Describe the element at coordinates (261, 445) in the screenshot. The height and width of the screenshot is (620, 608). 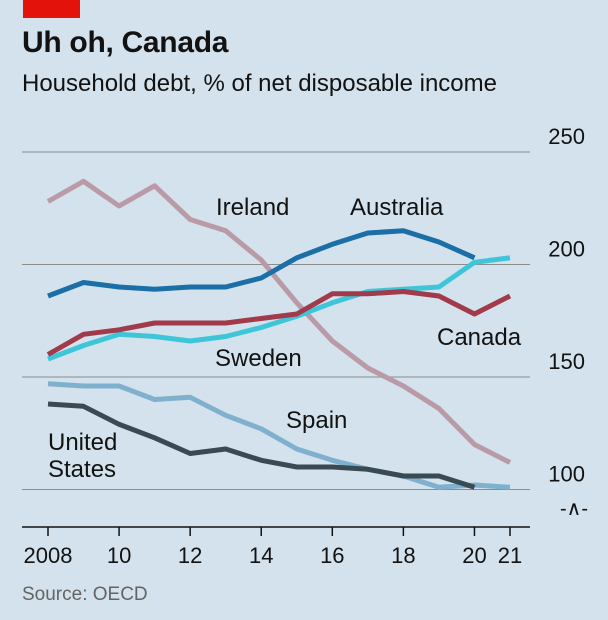
I see `series-line-united-states` at that location.